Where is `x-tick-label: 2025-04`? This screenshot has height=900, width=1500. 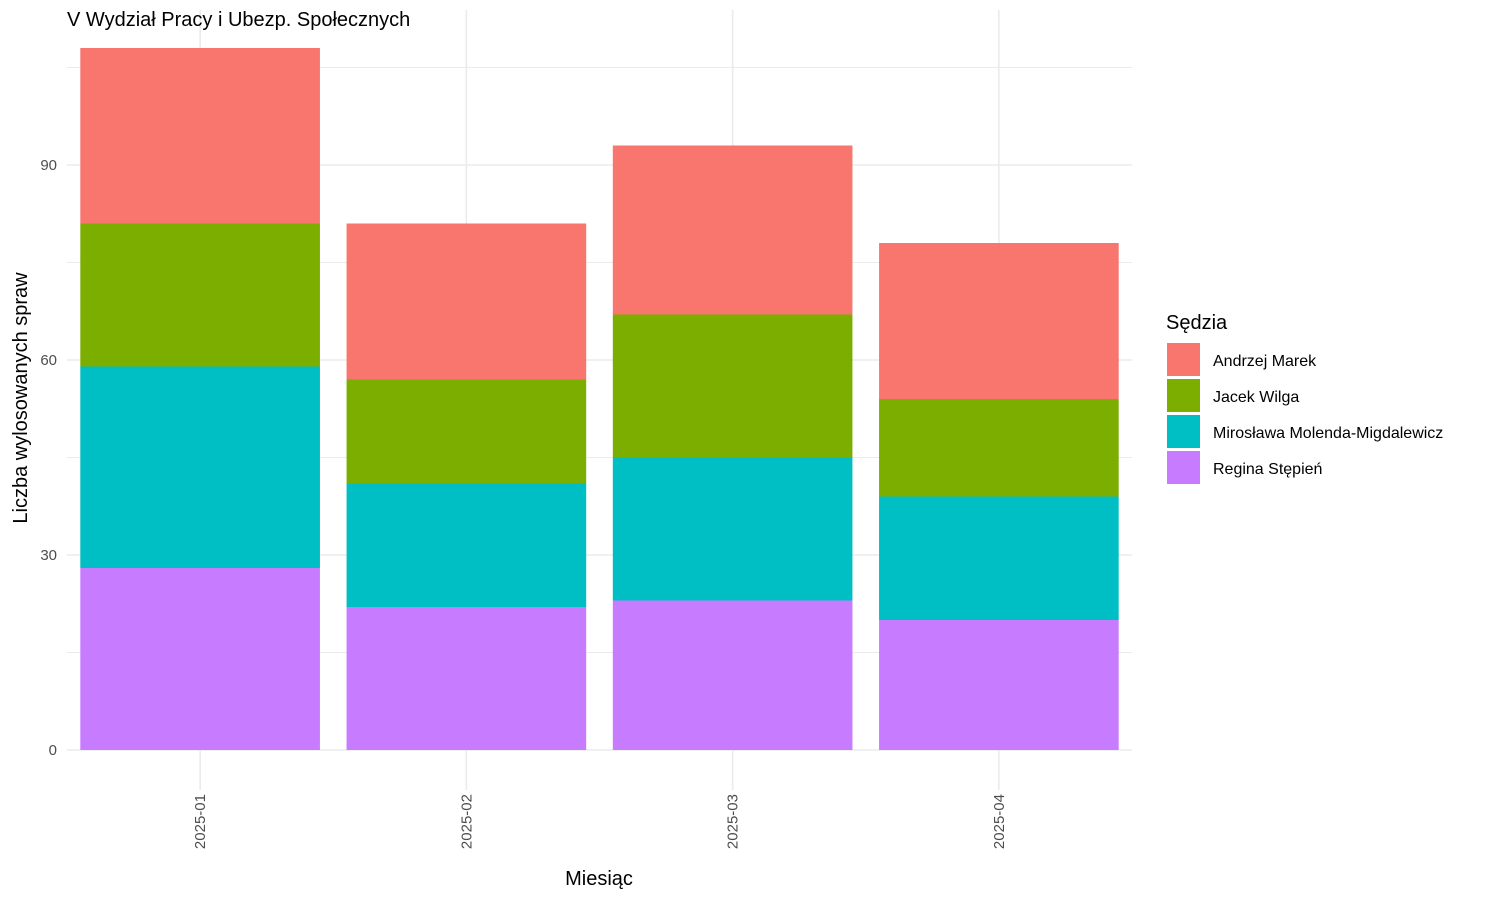 x-tick-label: 2025-04 is located at coordinates (999, 821).